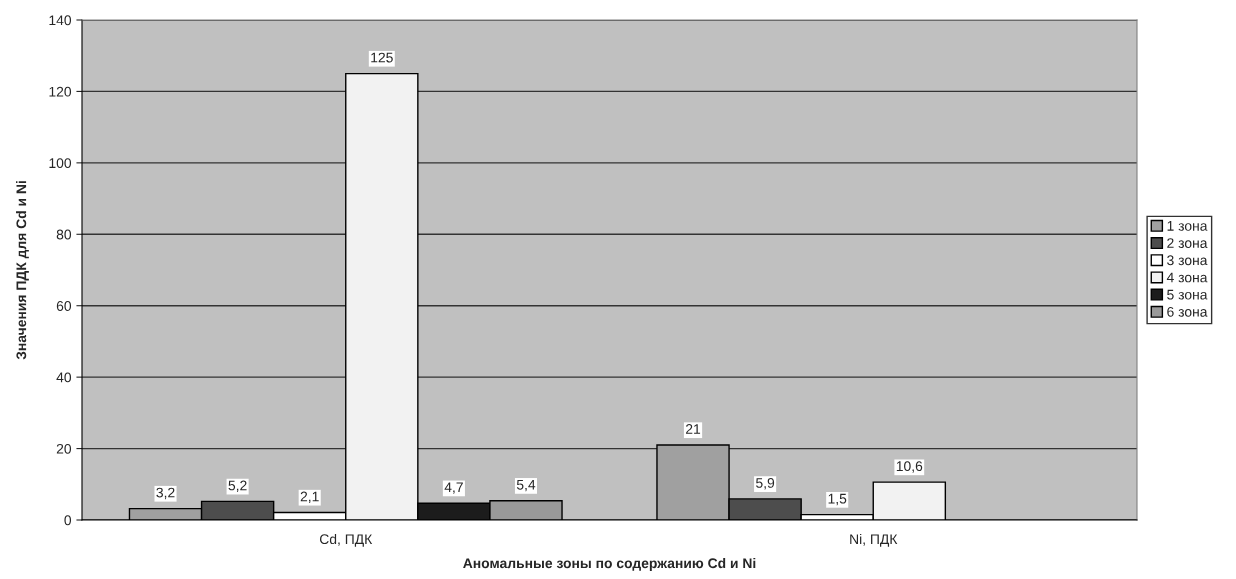  Describe the element at coordinates (453, 488) in the screenshot. I see `data-label: 4,7` at that location.